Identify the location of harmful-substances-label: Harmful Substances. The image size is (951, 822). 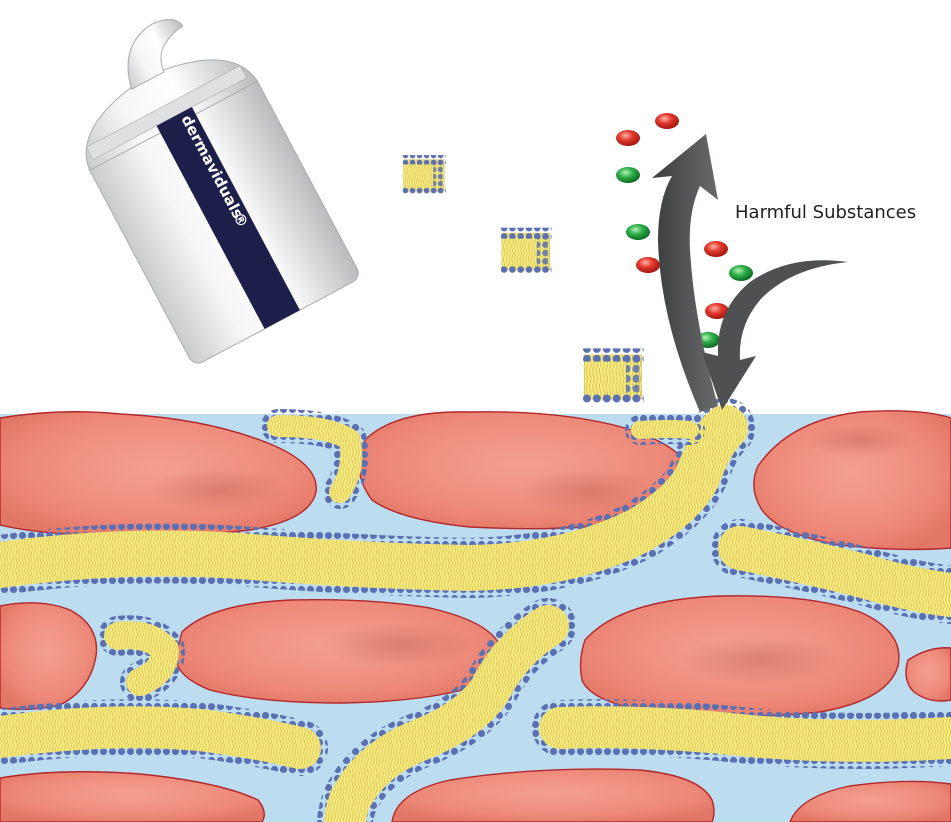
(826, 212).